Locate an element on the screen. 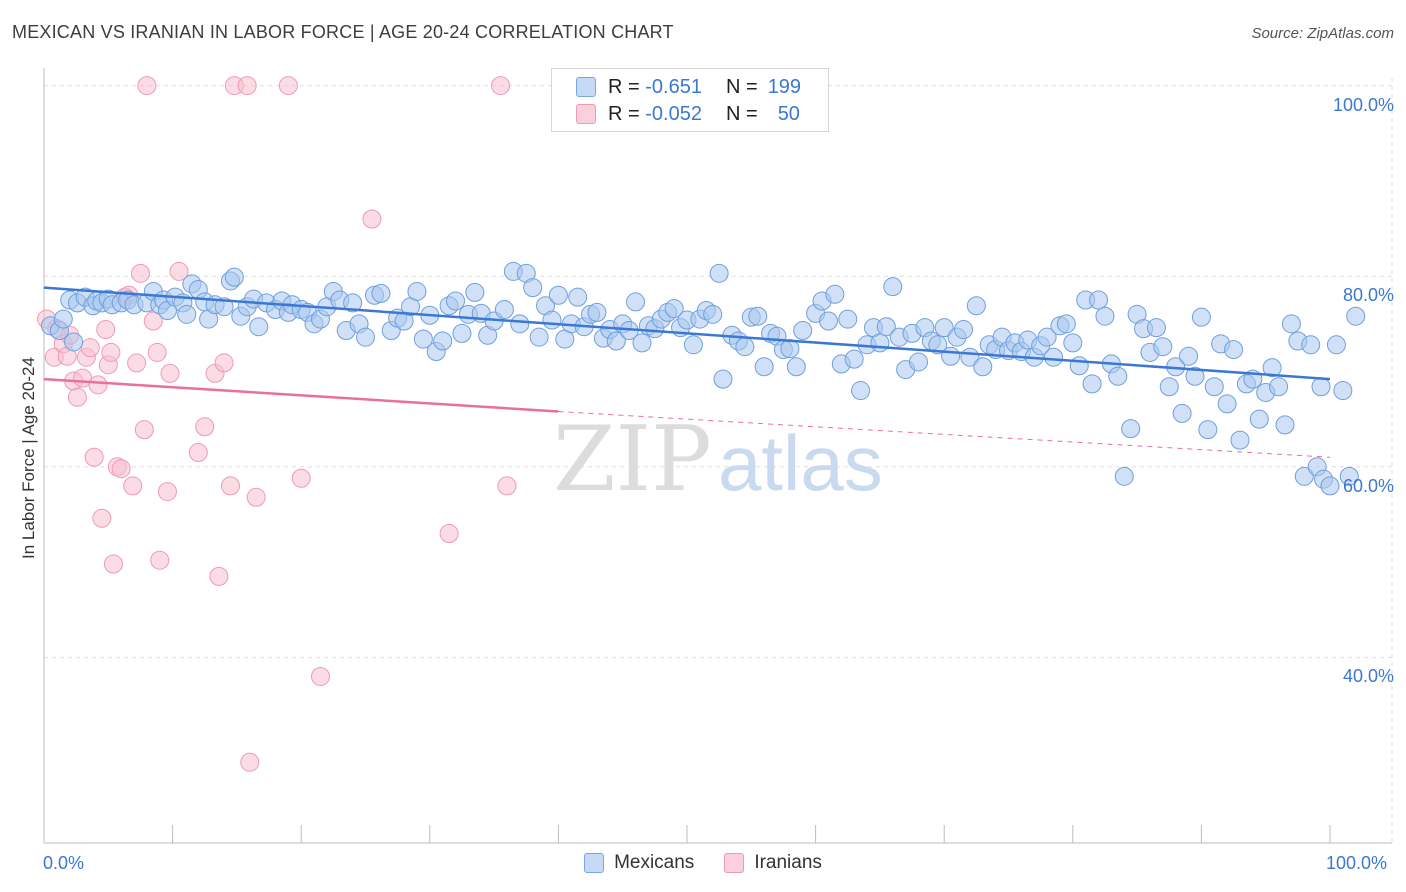  legend-item-mexicans: Mexicans is located at coordinates (639, 863).